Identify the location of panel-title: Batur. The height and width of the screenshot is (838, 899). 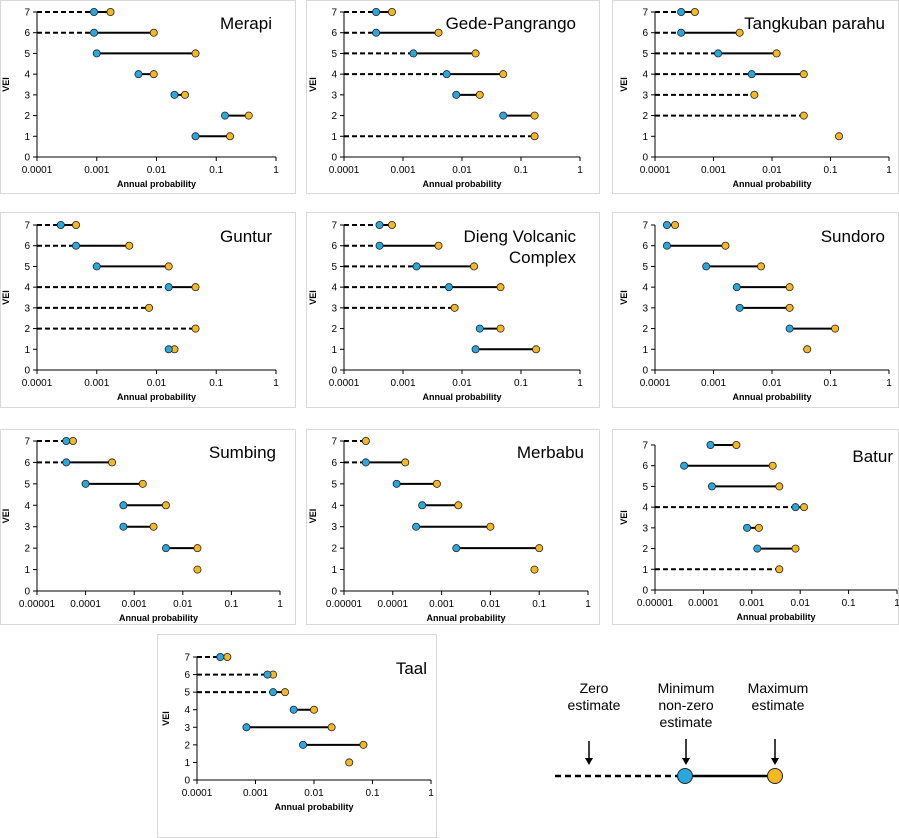
(872, 456).